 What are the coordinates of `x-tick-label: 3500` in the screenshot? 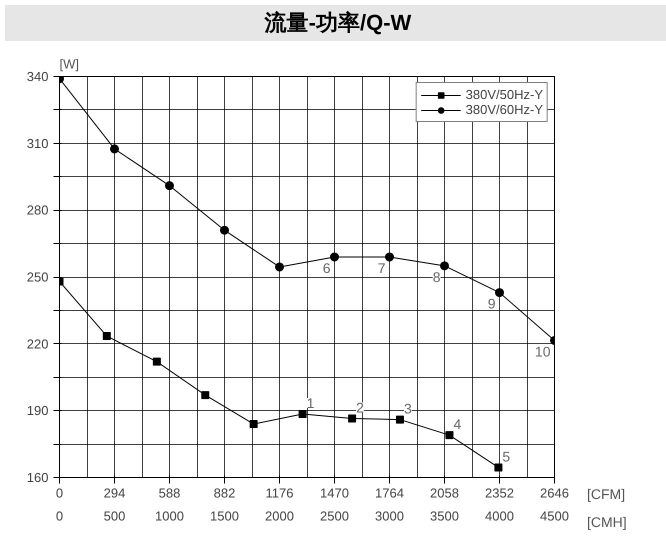 It's located at (444, 516).